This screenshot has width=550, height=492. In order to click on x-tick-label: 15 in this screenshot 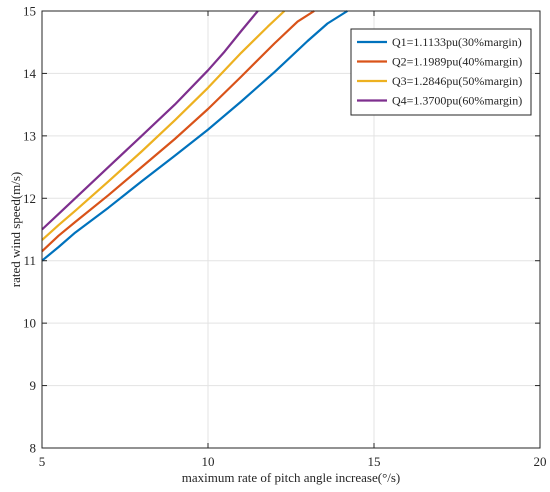, I will do `click(374, 461)`.